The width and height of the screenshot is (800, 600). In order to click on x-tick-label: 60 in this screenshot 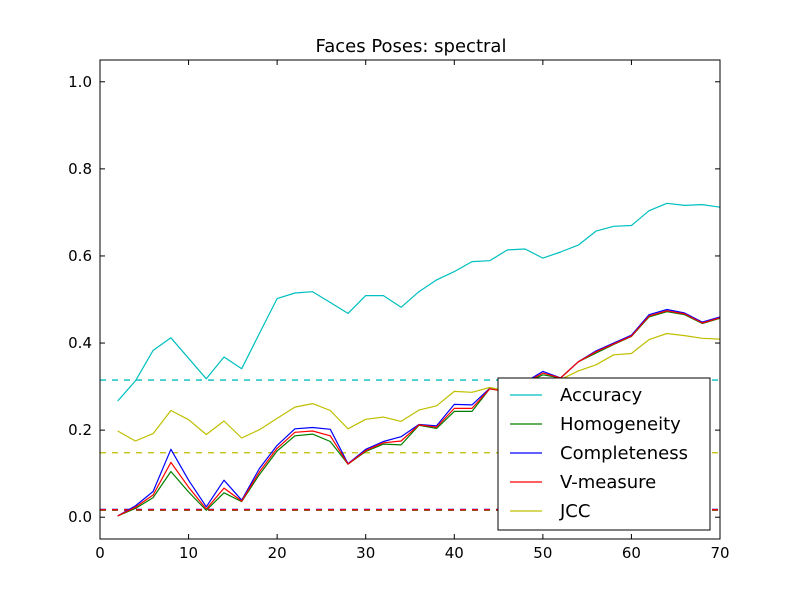, I will do `click(631, 553)`.